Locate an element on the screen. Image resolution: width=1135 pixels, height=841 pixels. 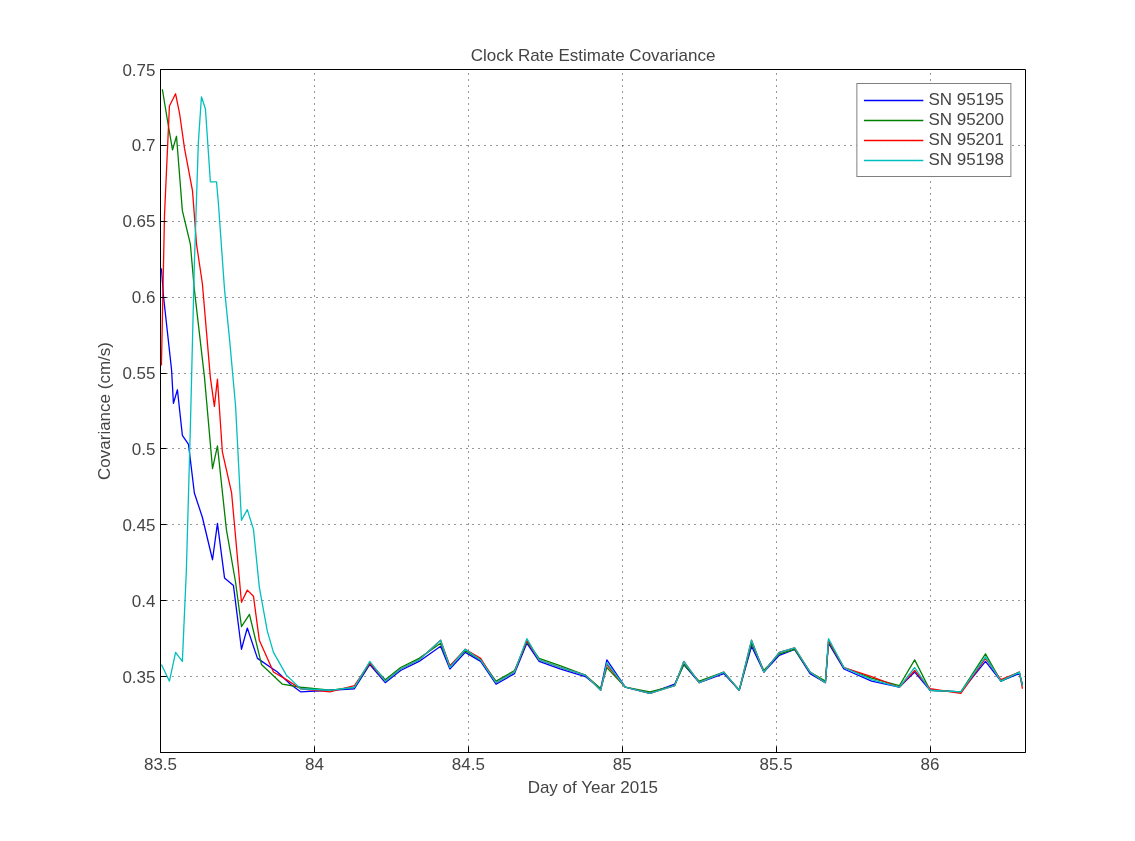
legend-label: SN 95200 is located at coordinates (966, 120).